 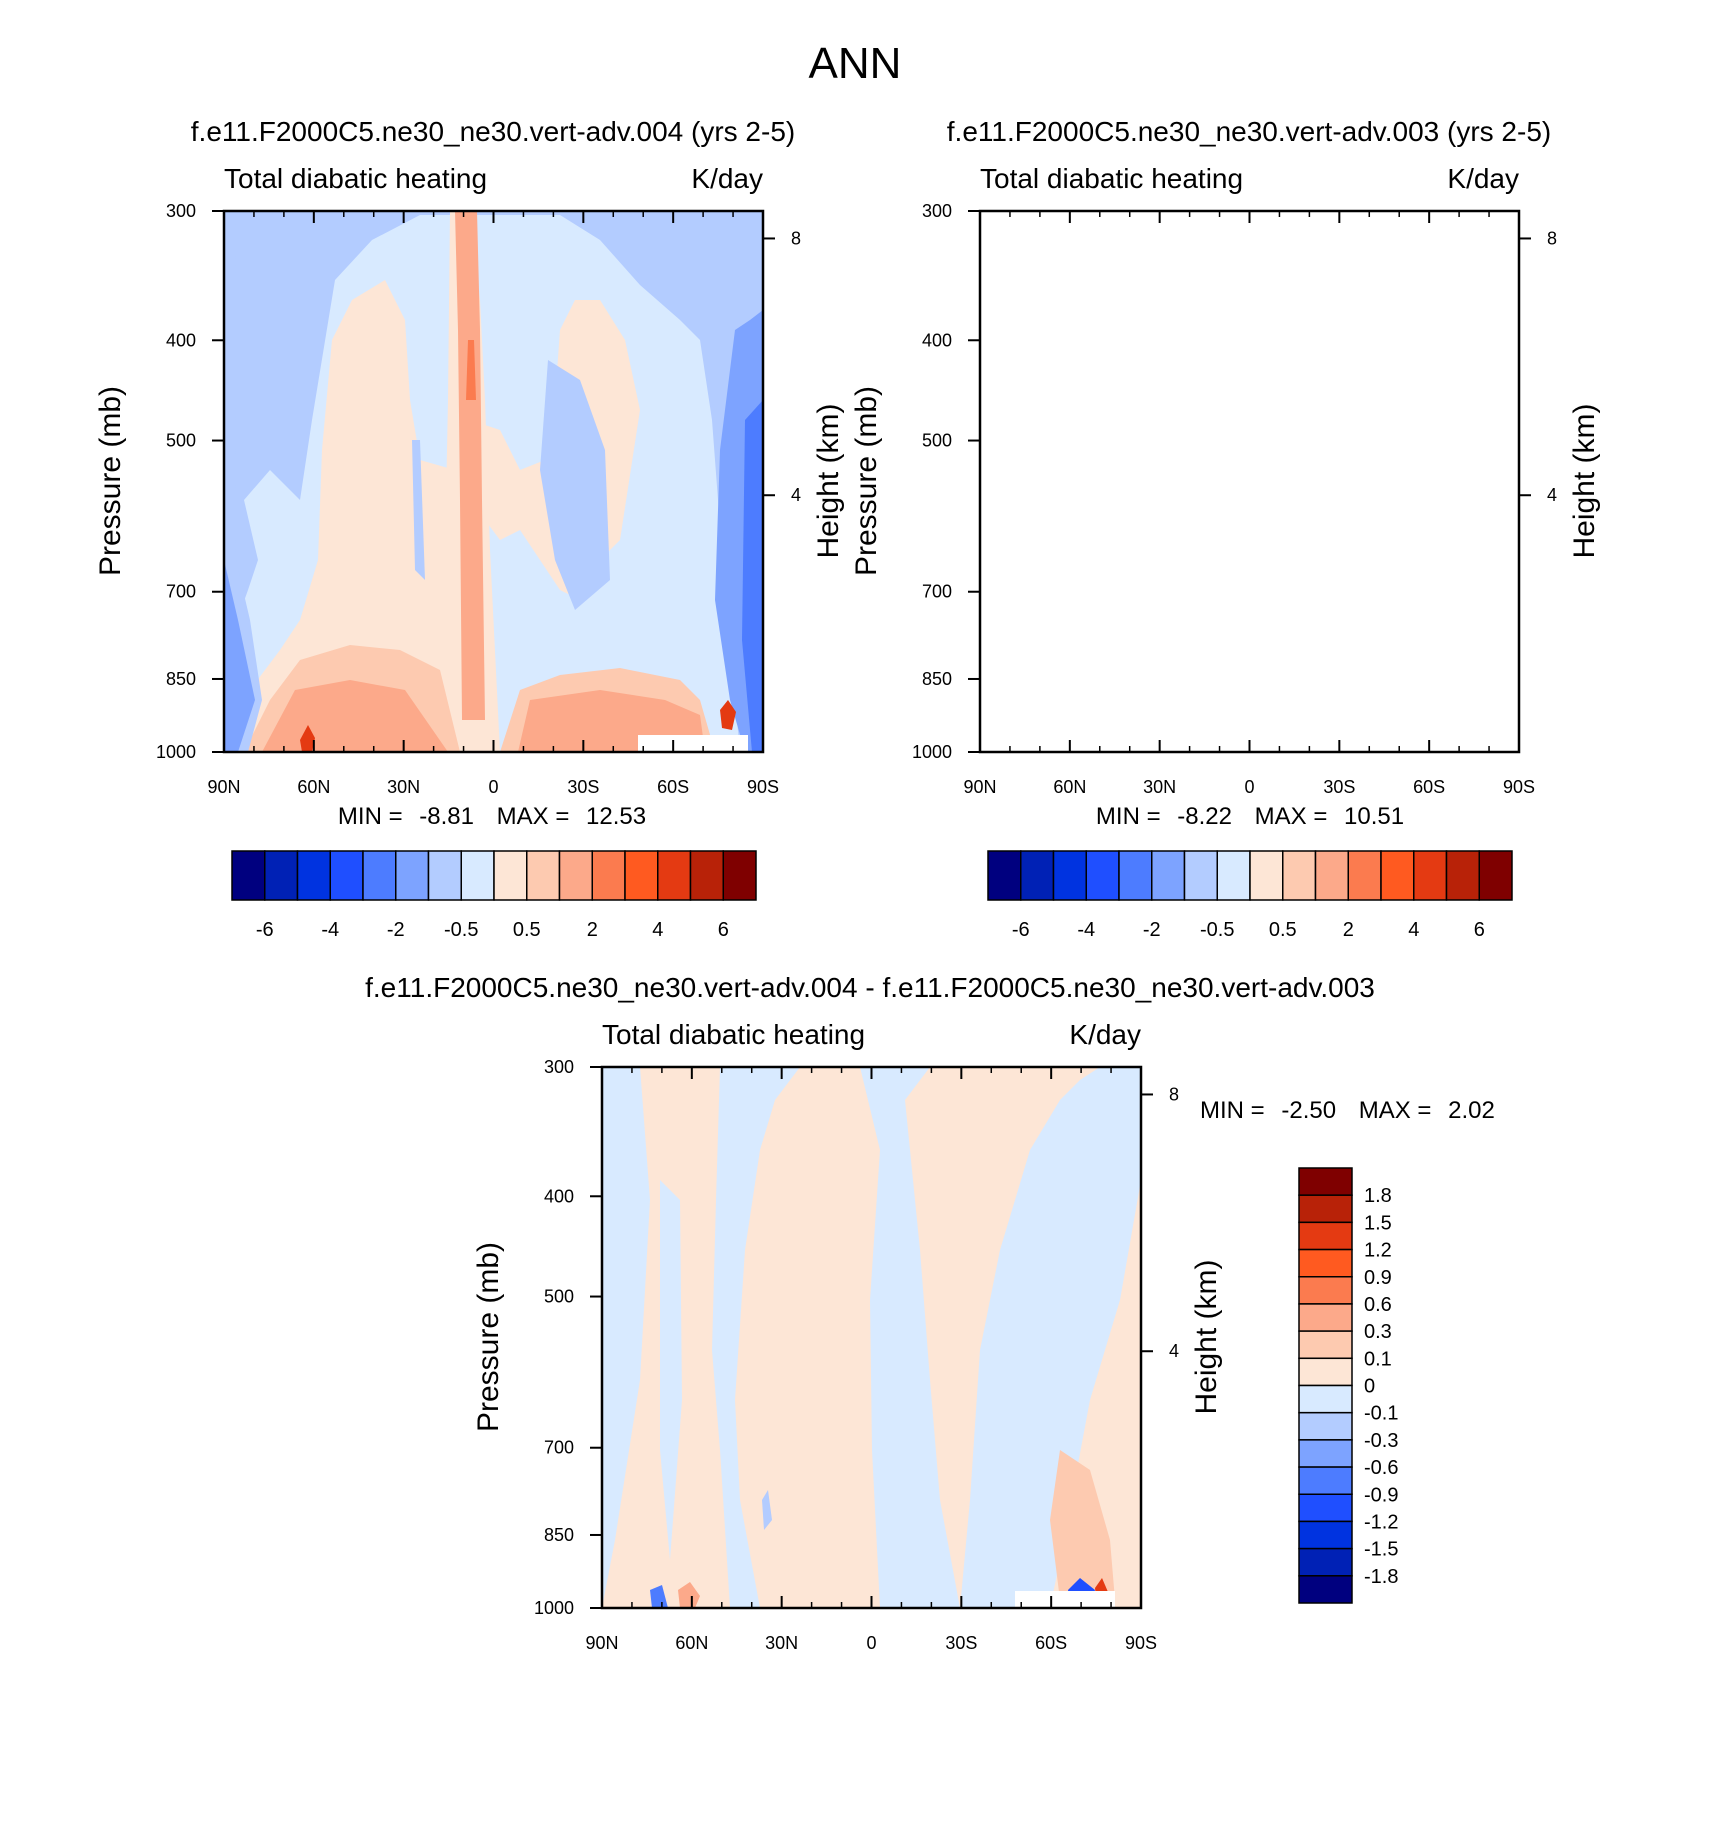 I want to click on panel-b-stats: MIN = -8.22 MAX = 10.51, so click(x=1250, y=816).